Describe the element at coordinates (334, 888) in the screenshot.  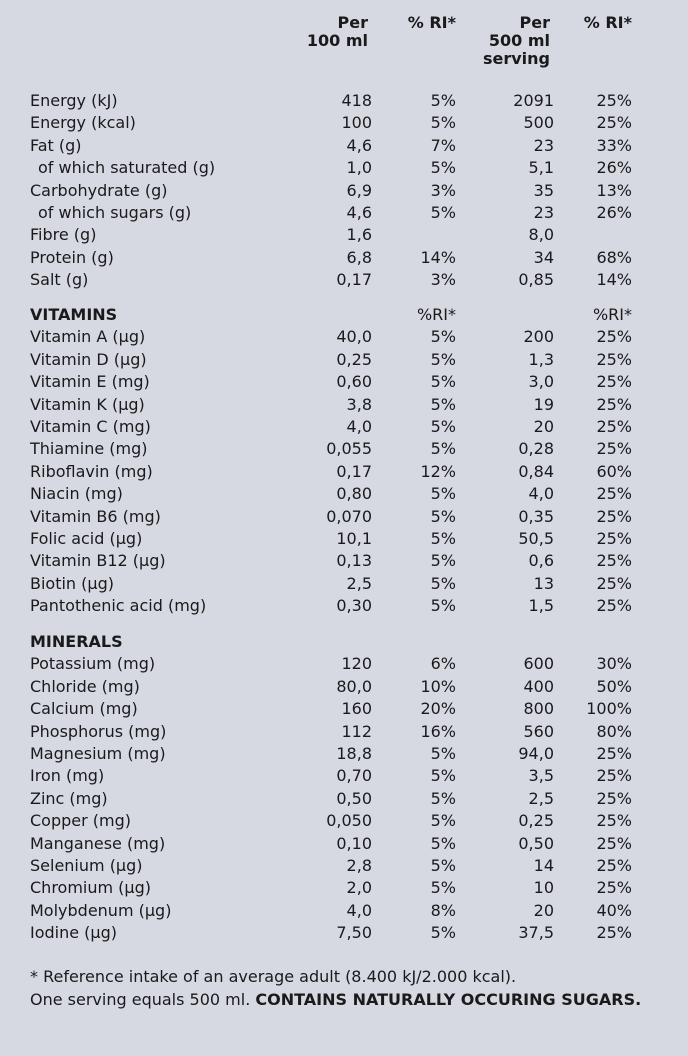
I see `mineral-row: Chromium (µg) 2,0 5% 10 25%` at that location.